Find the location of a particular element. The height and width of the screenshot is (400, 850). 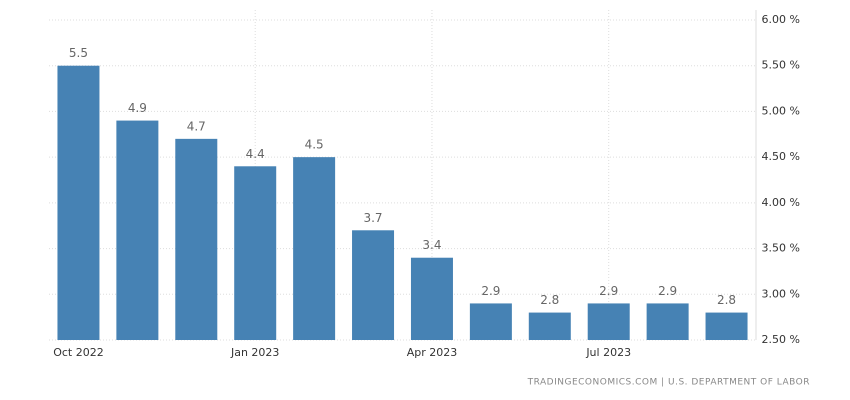

y-tick-label: 6.00 % is located at coordinates (781, 19).